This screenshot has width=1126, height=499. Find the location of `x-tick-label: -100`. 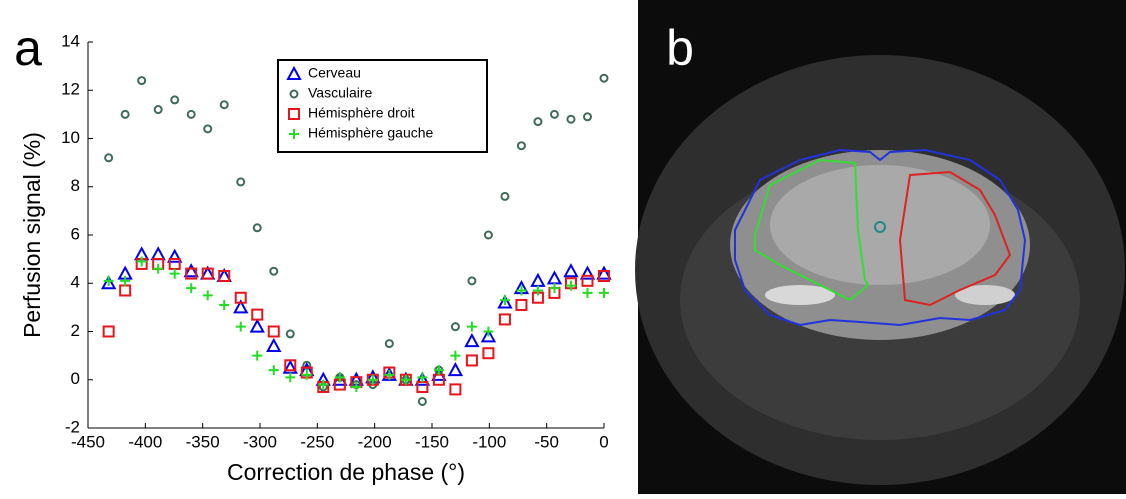

x-tick-label: -100 is located at coordinates (489, 441).